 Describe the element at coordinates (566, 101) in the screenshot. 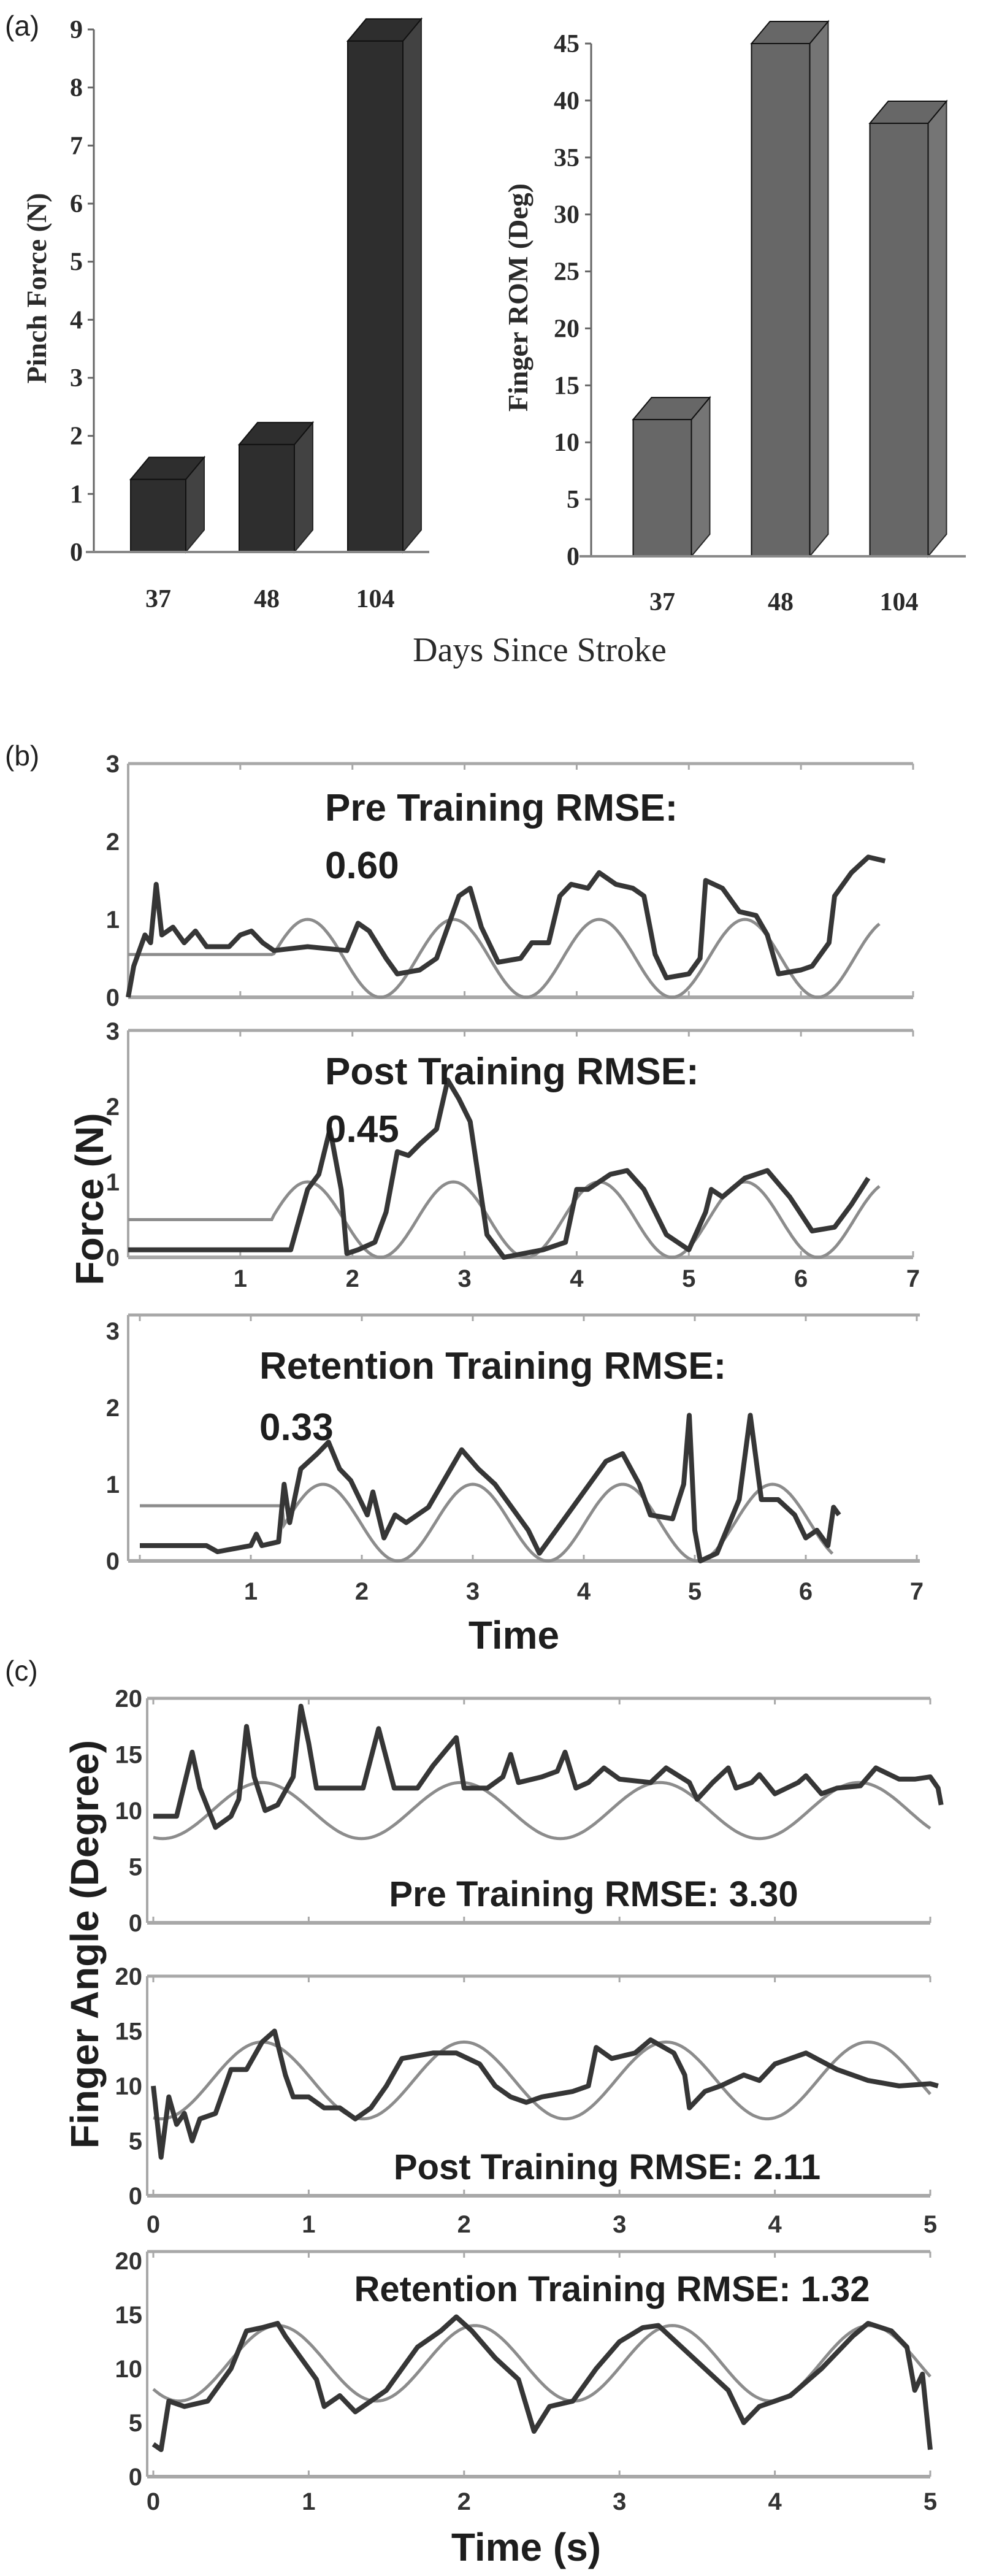

I see `y-tick-label: 40` at that location.